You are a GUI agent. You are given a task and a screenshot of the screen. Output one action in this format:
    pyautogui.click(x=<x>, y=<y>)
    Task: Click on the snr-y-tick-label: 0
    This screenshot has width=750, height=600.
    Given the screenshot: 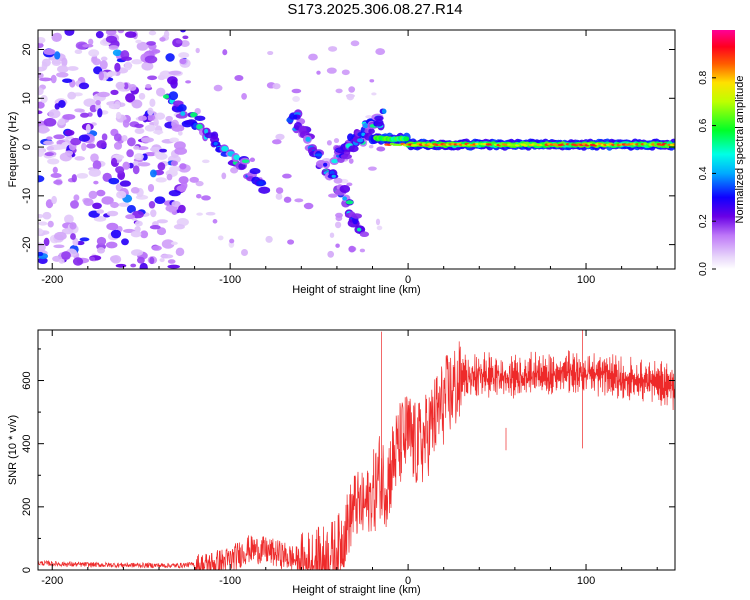 What is the action you would take?
    pyautogui.click(x=27, y=570)
    